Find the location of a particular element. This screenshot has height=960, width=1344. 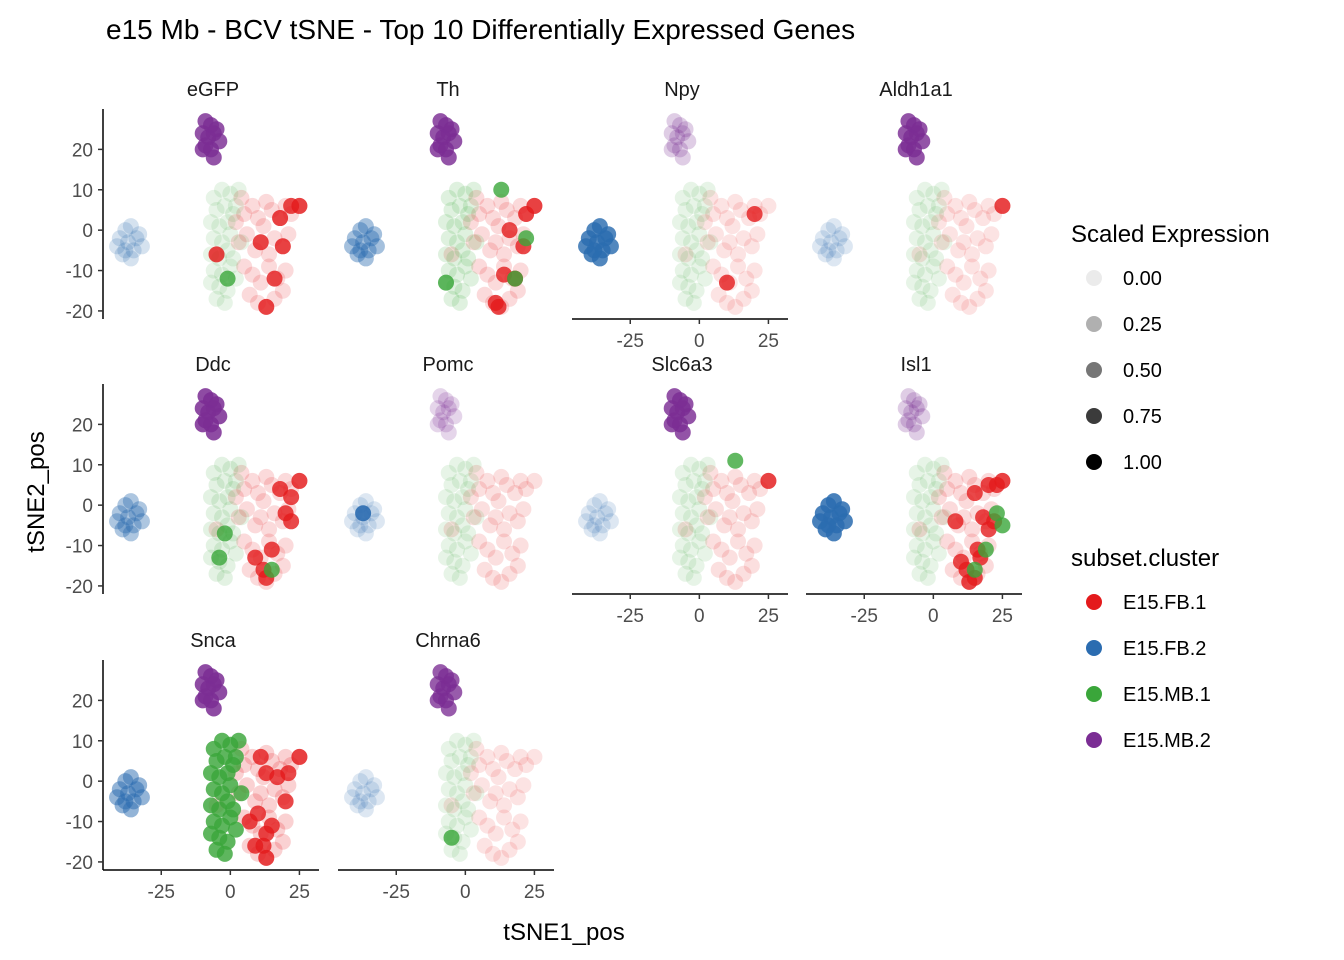

size-legend-label: 0.50 is located at coordinates (1142, 371).